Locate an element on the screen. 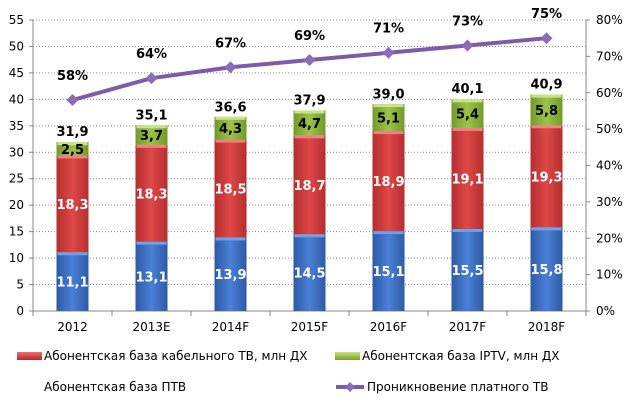 This screenshot has width=634, height=413. legend-label-penetration: Проникновение платного ТВ is located at coordinates (458, 387).